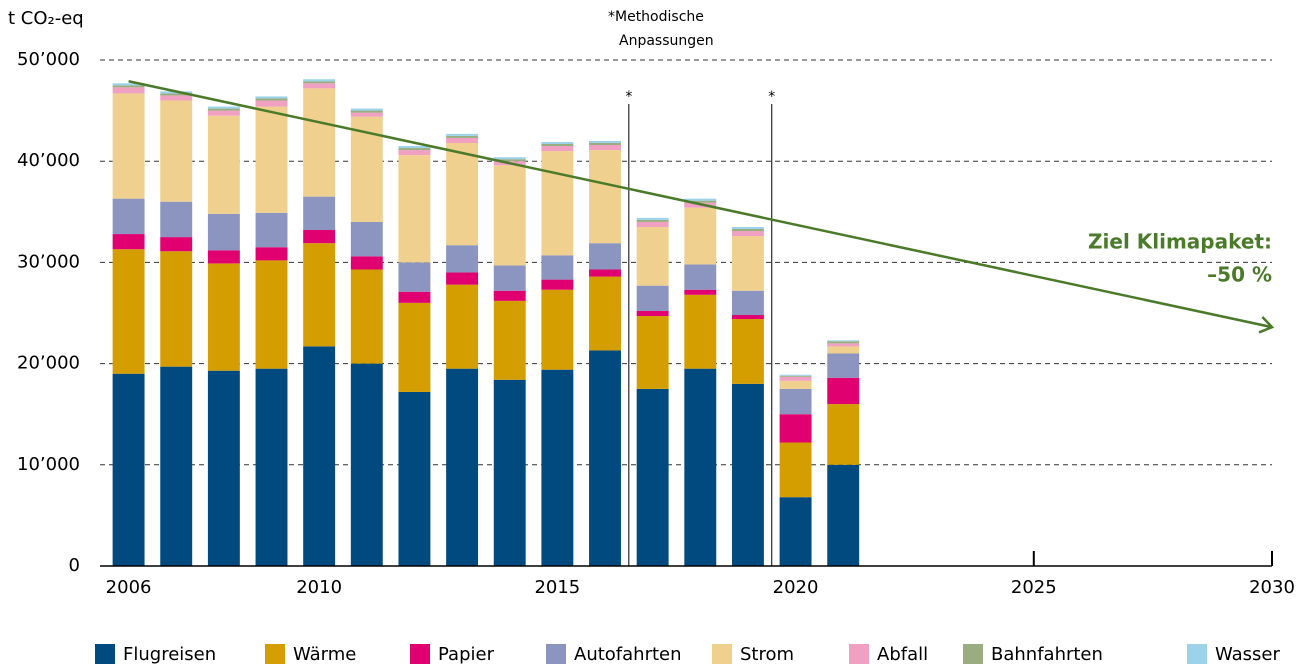  I want to click on y-tick-label: 20’000, so click(48, 363).